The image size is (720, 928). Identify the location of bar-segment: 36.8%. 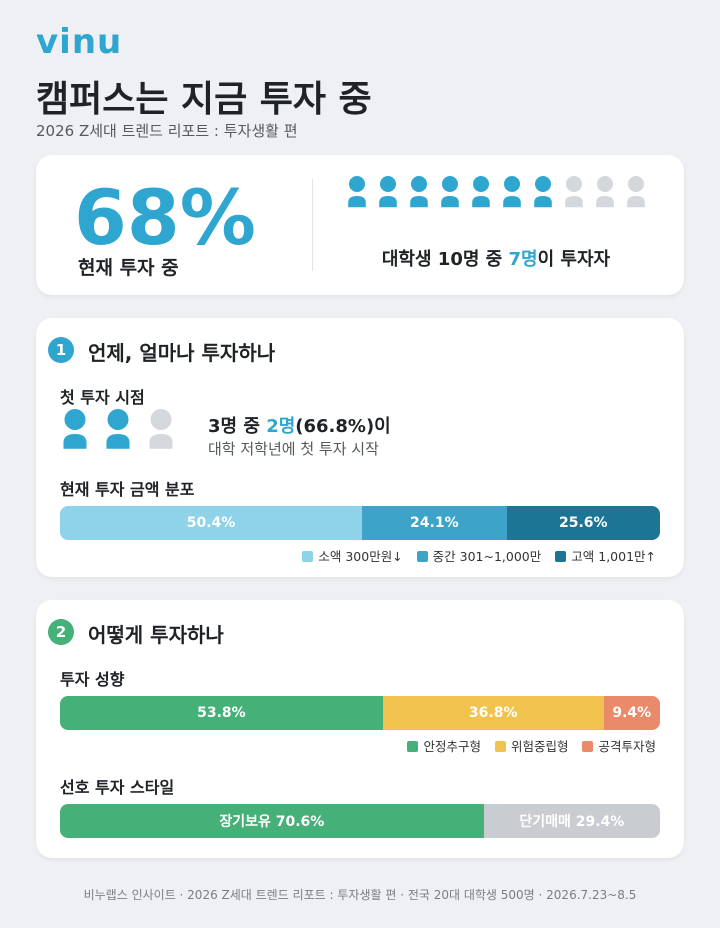
(493, 713).